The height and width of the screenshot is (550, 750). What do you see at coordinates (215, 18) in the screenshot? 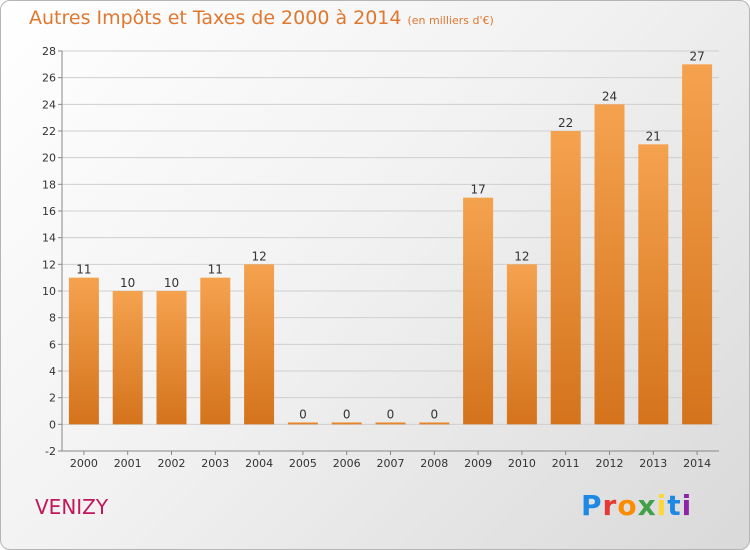
I see `chart-title-text: Autres Impôts et Taxes de 2000 à 2014` at bounding box center [215, 18].